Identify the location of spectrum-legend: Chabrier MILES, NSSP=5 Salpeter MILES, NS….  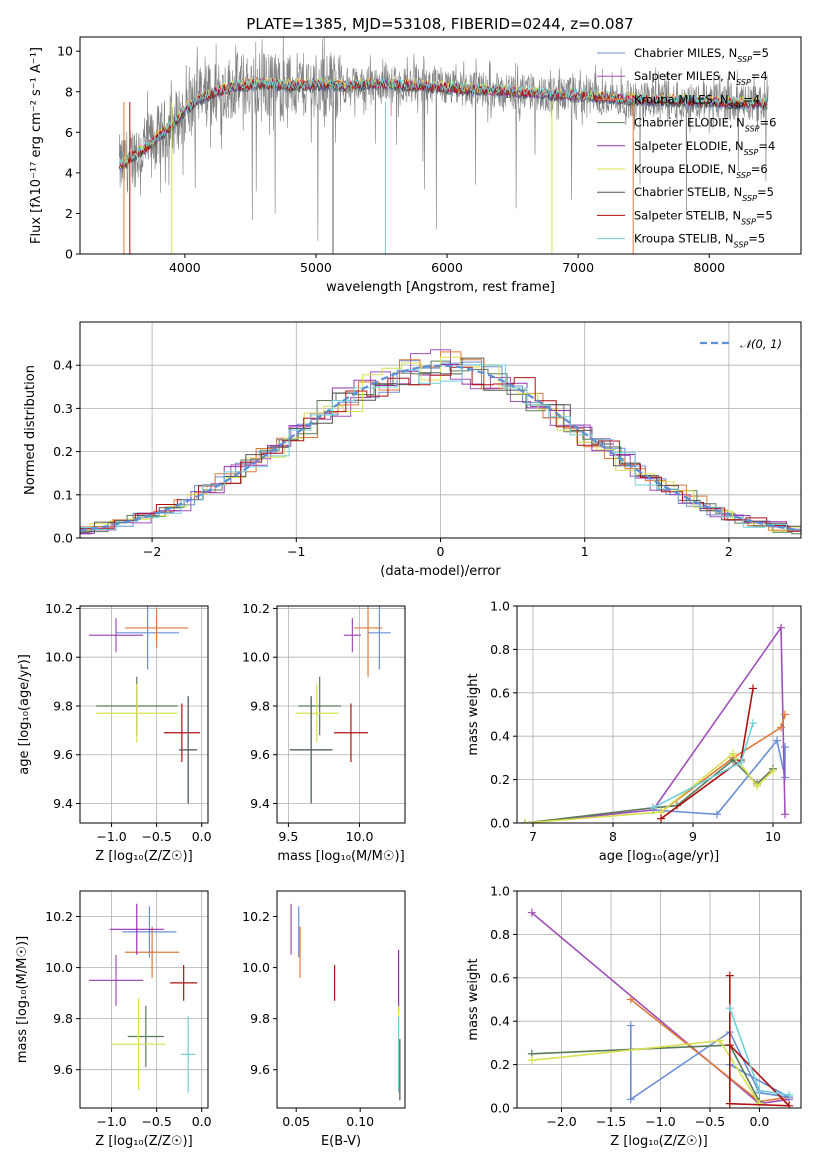
(686, 147).